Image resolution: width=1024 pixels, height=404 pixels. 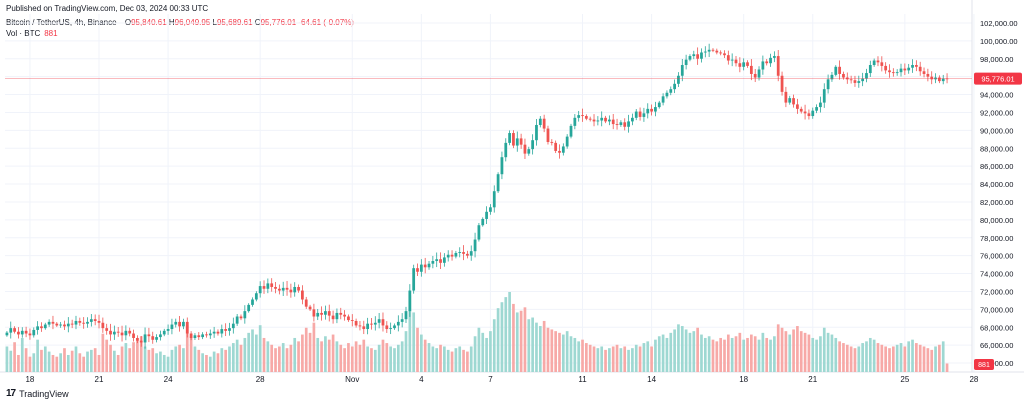 I want to click on x-tick-label: 14, so click(x=651, y=379).